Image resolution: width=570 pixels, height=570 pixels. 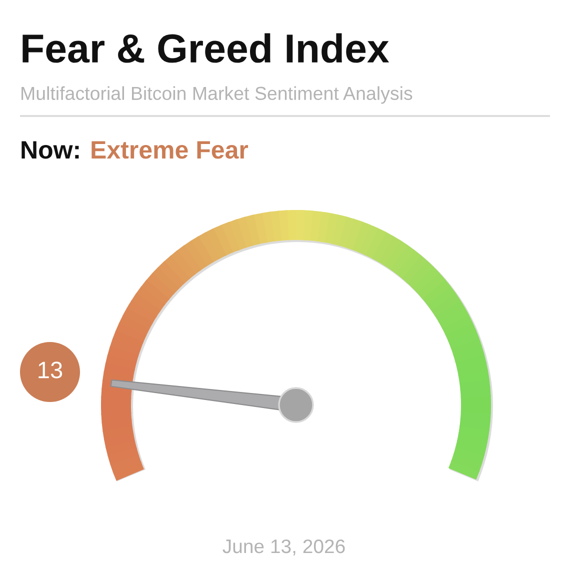 What do you see at coordinates (170, 150) in the screenshot?
I see `text: Extreme Fear` at bounding box center [170, 150].